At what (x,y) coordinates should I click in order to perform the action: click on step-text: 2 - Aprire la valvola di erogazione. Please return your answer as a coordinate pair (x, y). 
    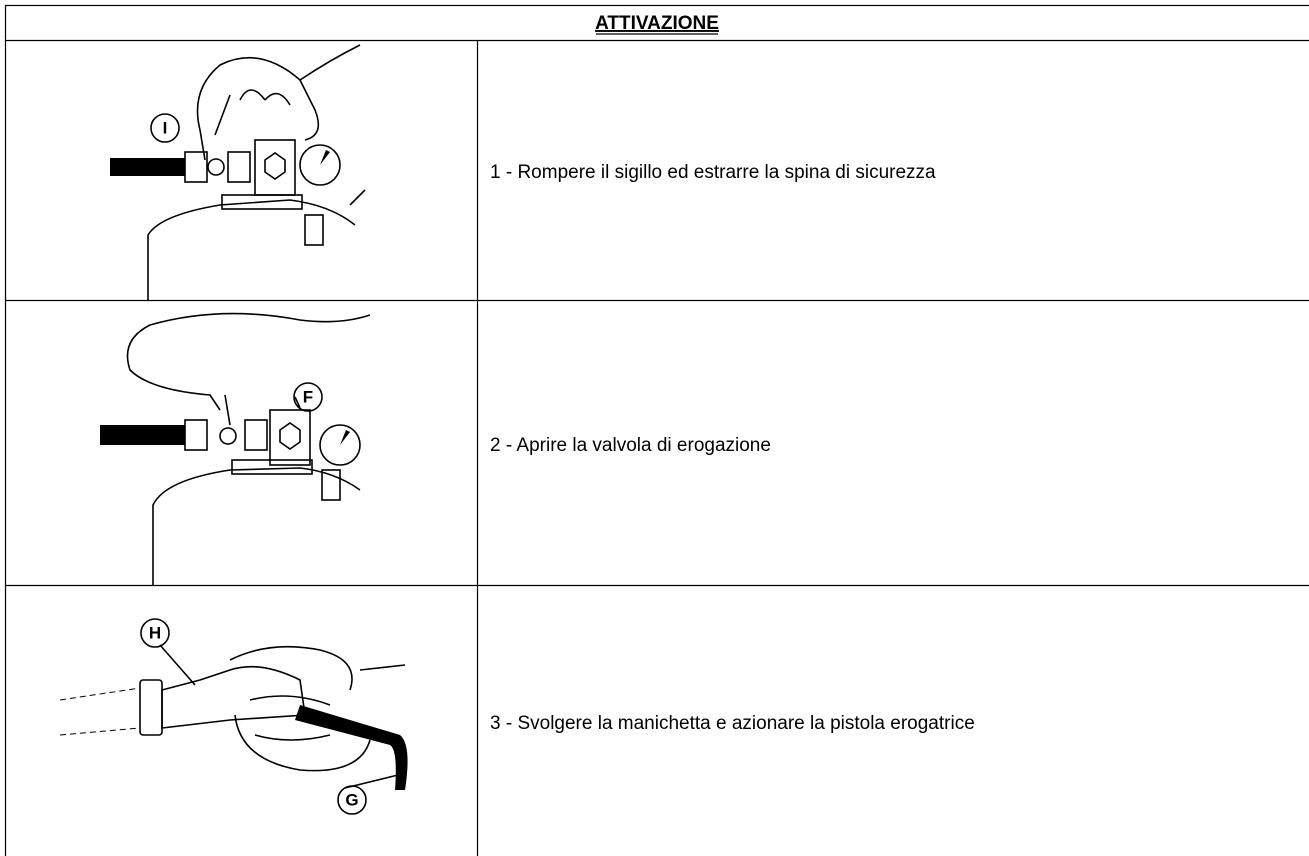
    Looking at the image, I should click on (630, 445).